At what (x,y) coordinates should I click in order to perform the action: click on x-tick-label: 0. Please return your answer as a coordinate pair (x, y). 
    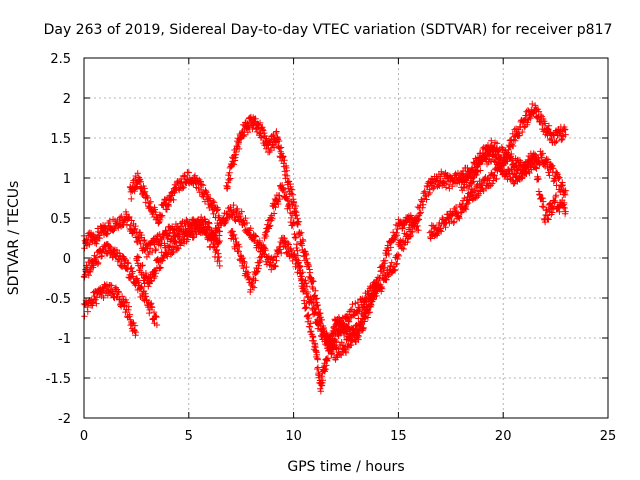
    Looking at the image, I should click on (84, 436).